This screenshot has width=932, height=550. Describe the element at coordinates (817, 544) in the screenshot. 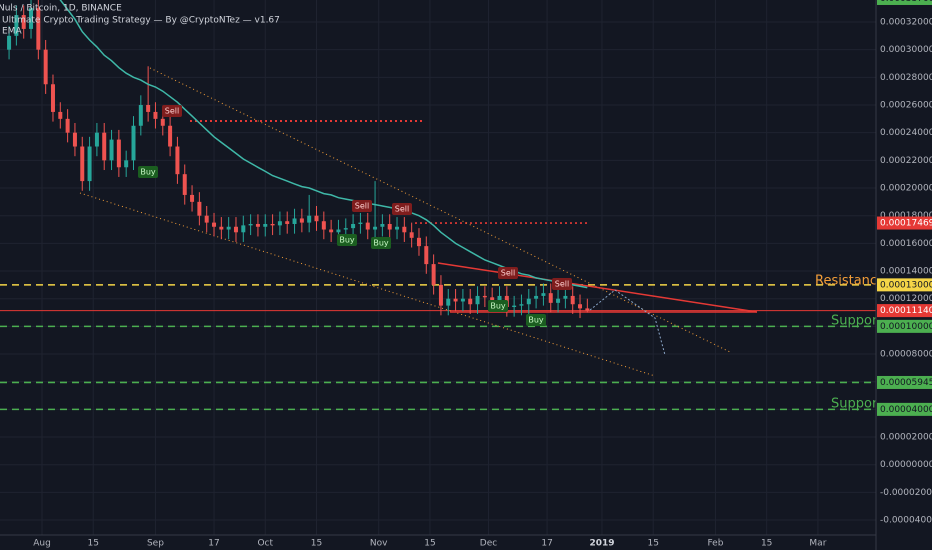

I see `x-tick-label: Mar` at that location.